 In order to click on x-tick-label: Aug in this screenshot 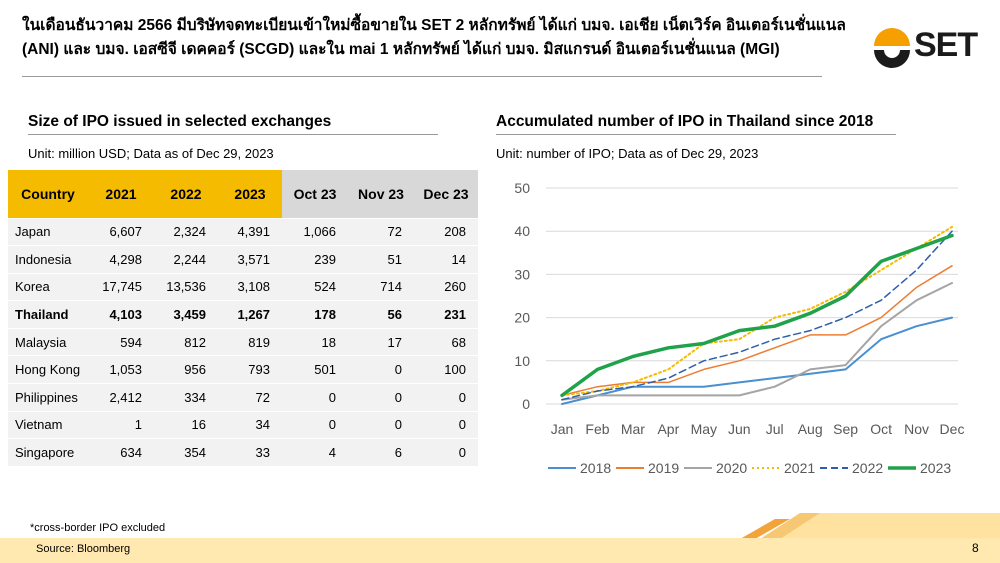, I will do `click(810, 429)`.